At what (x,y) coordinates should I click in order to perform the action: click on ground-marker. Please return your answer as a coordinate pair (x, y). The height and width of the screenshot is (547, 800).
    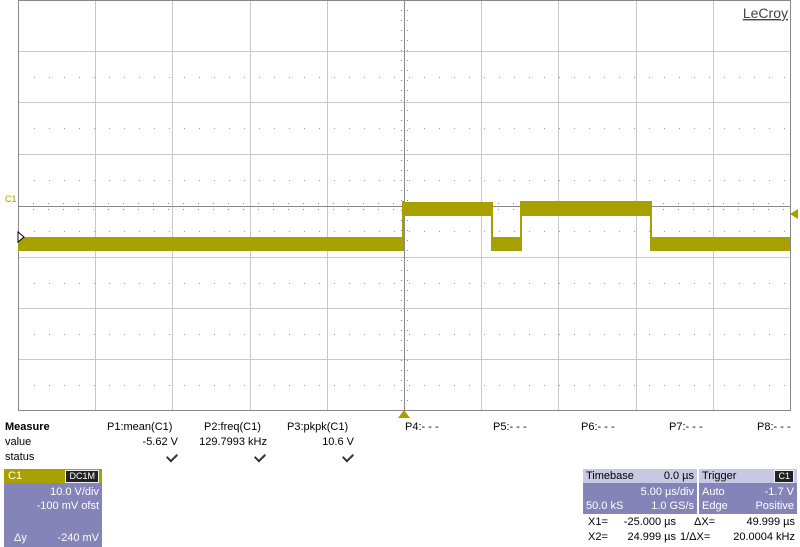
    Looking at the image, I should click on (21, 237).